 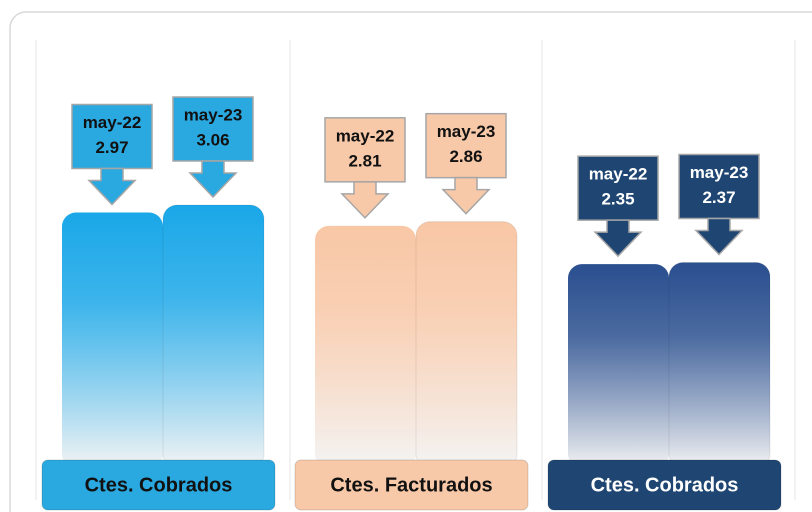 I want to click on value-label: 2.37, so click(x=718, y=197).